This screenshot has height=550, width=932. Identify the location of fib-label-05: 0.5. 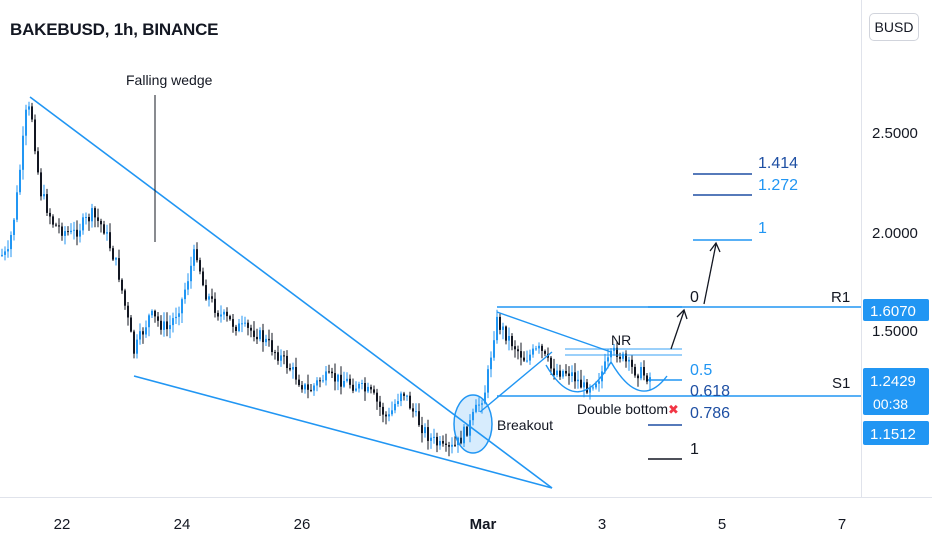
(701, 370).